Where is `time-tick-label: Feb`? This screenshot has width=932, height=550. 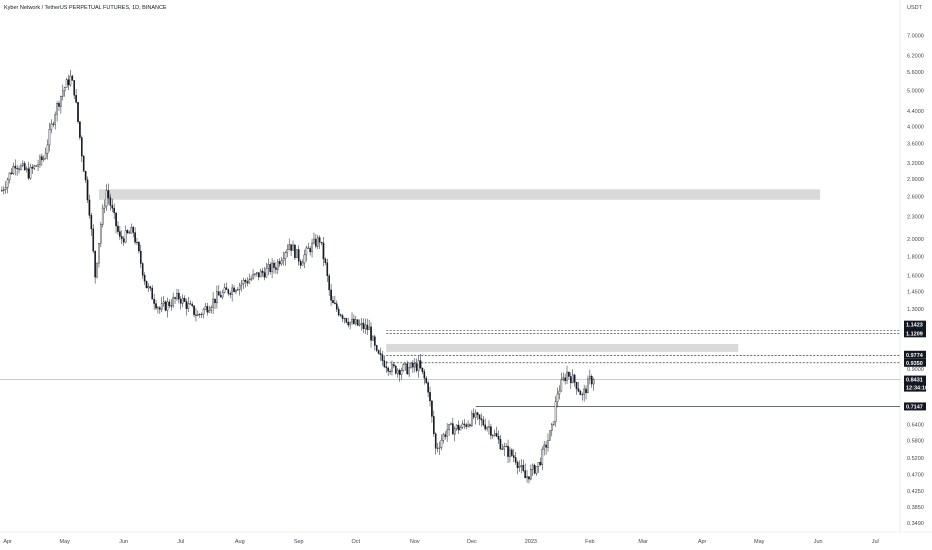
time-tick-label: Feb is located at coordinates (589, 542).